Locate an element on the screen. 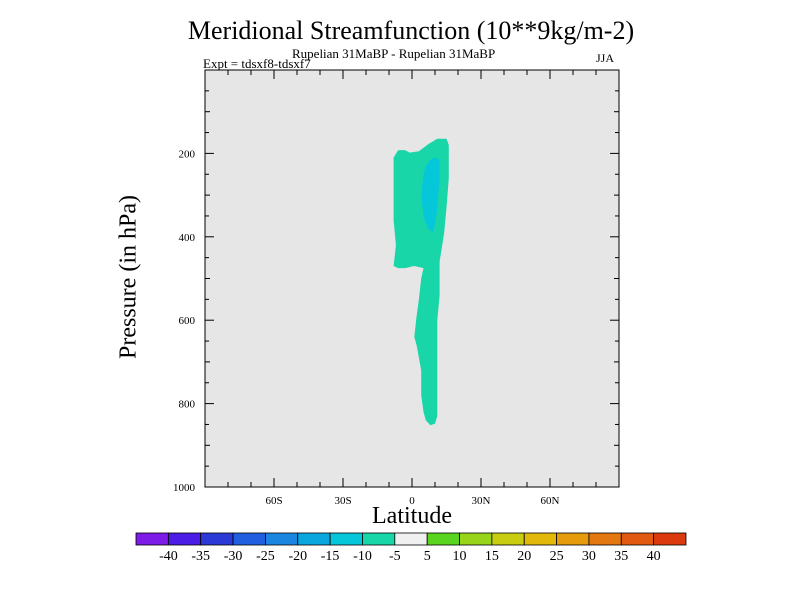  y-tick-label: 400 is located at coordinates (187, 238).